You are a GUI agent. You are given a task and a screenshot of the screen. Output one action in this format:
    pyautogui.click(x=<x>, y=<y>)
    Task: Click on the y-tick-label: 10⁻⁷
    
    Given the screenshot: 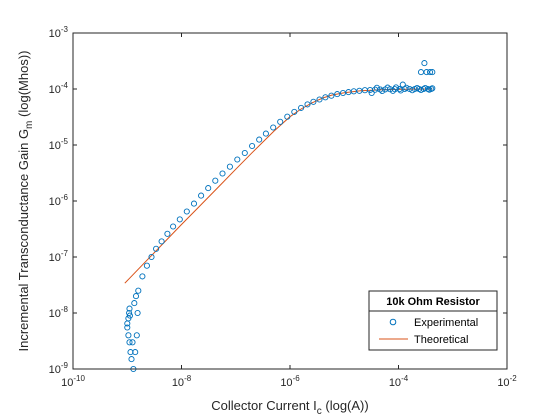 What is the action you would take?
    pyautogui.click(x=59, y=256)
    